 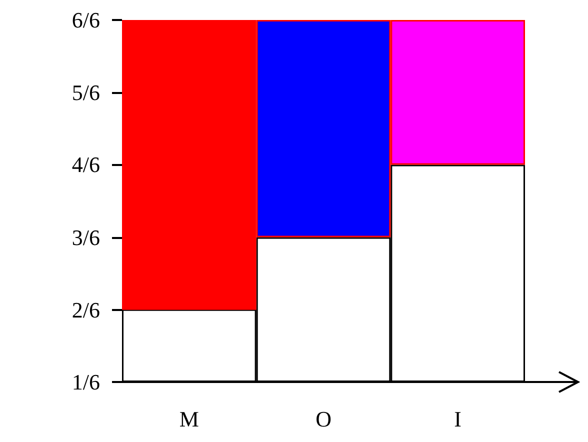 What do you see at coordinates (324, 419) in the screenshot?
I see `x-tick-label: O` at bounding box center [324, 419].